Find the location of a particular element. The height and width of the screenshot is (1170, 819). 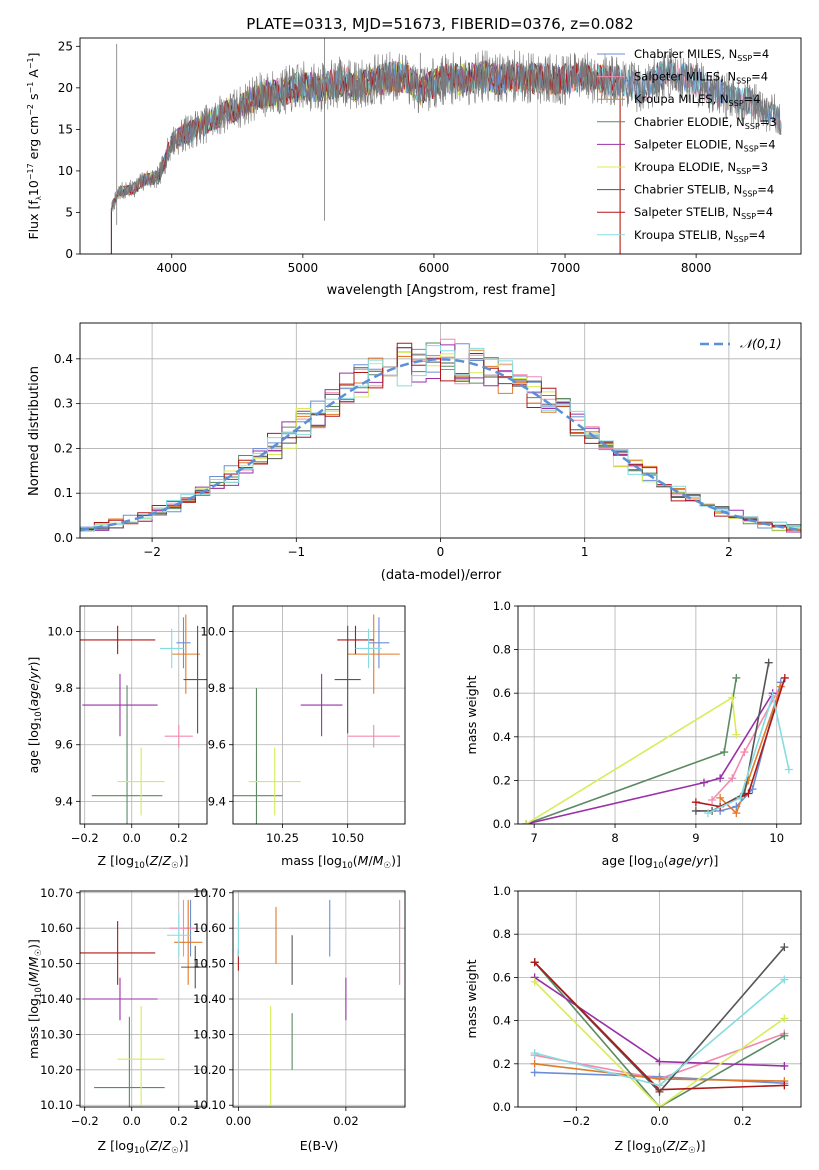

x-tick-label: 7000 is located at coordinates (565, 268).